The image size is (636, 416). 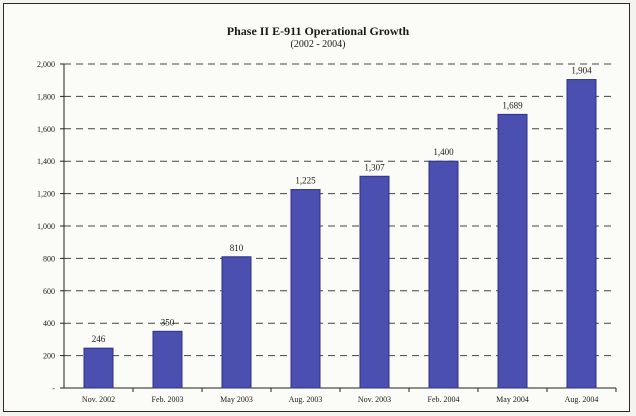 What do you see at coordinates (305, 181) in the screenshot?
I see `data-label: 1,225` at bounding box center [305, 181].